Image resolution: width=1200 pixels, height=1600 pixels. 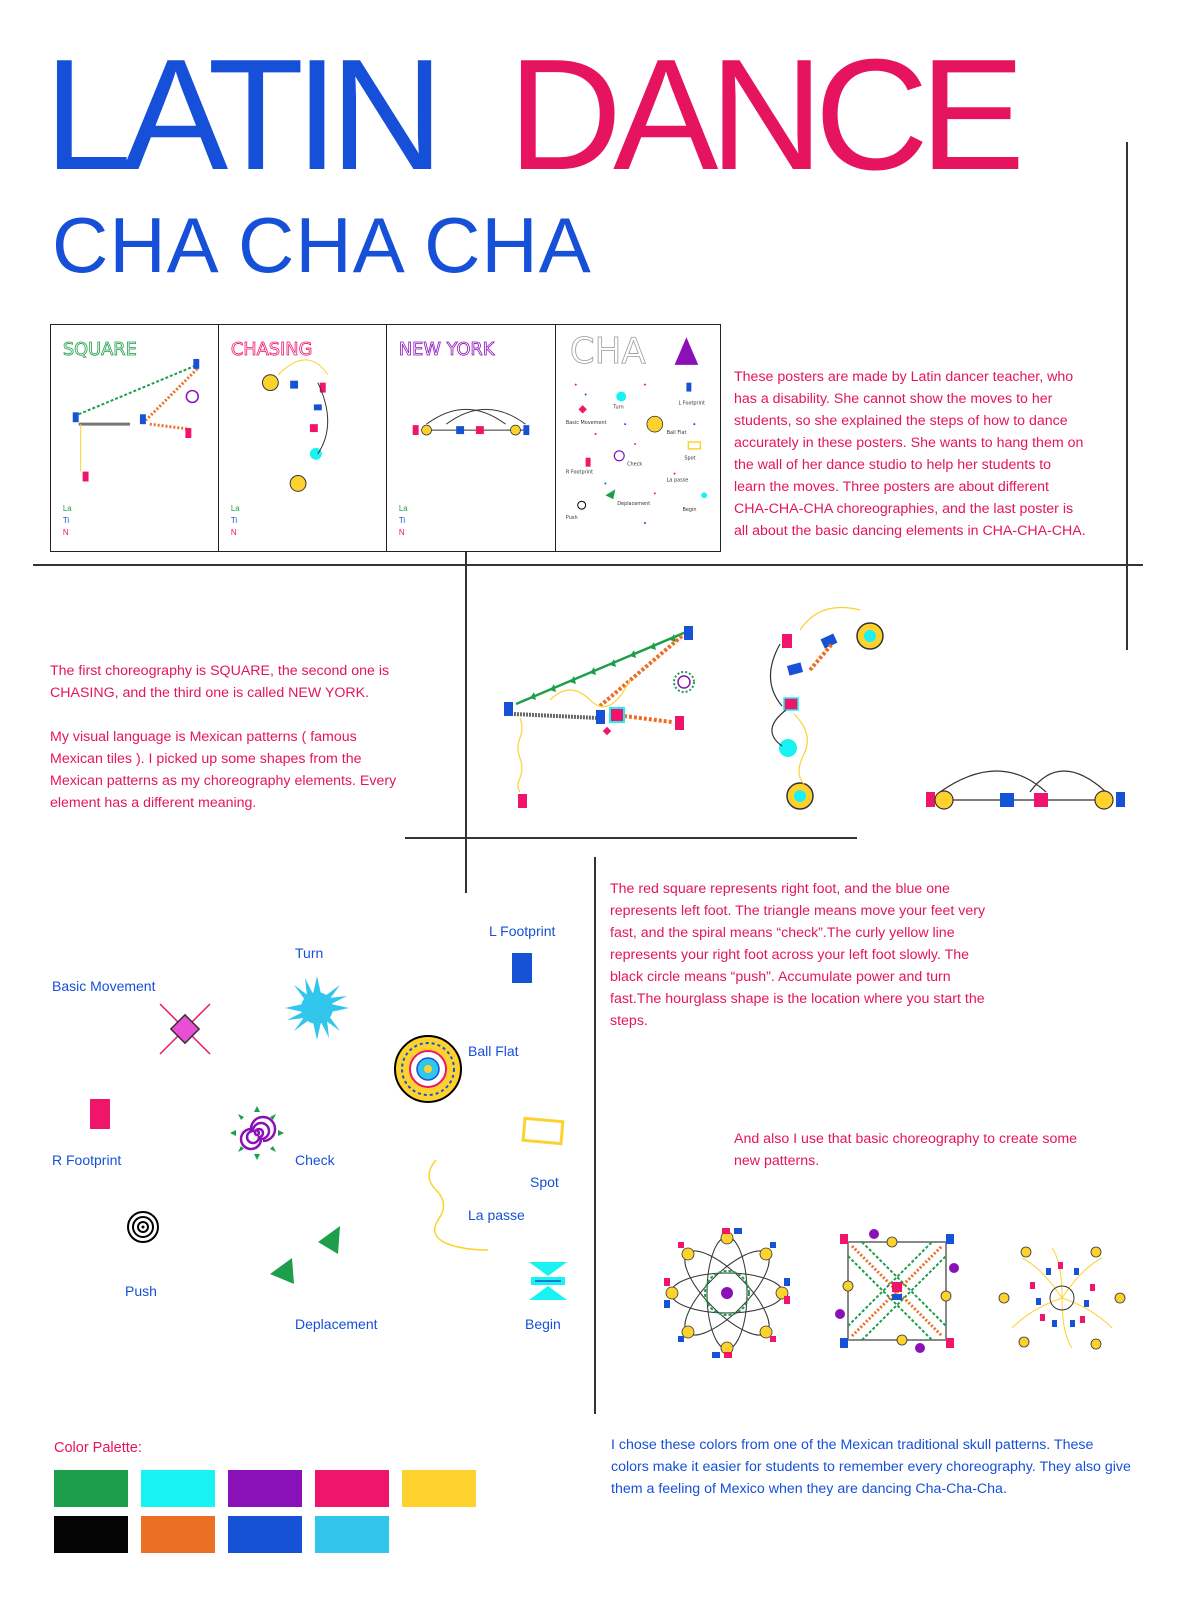 What do you see at coordinates (471, 438) in the screenshot?
I see `poster-new-york: NEW YORK La Ti N` at bounding box center [471, 438].